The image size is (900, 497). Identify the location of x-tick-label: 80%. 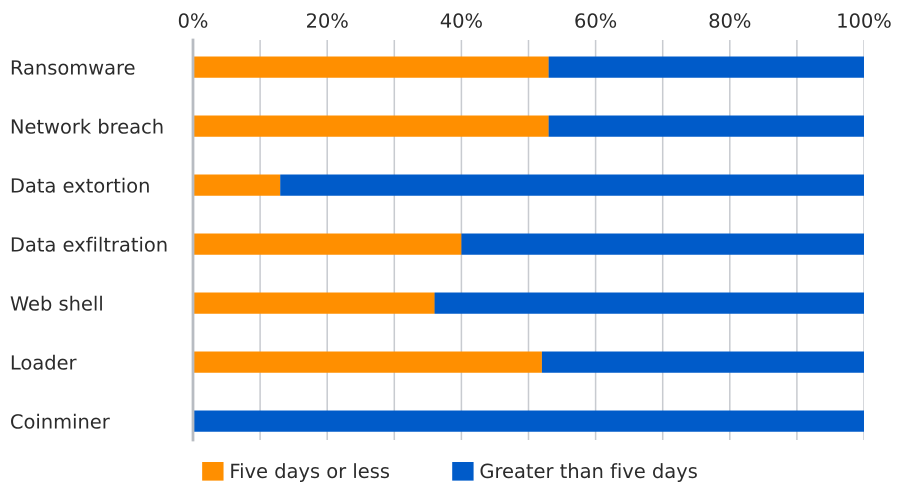
(730, 20).